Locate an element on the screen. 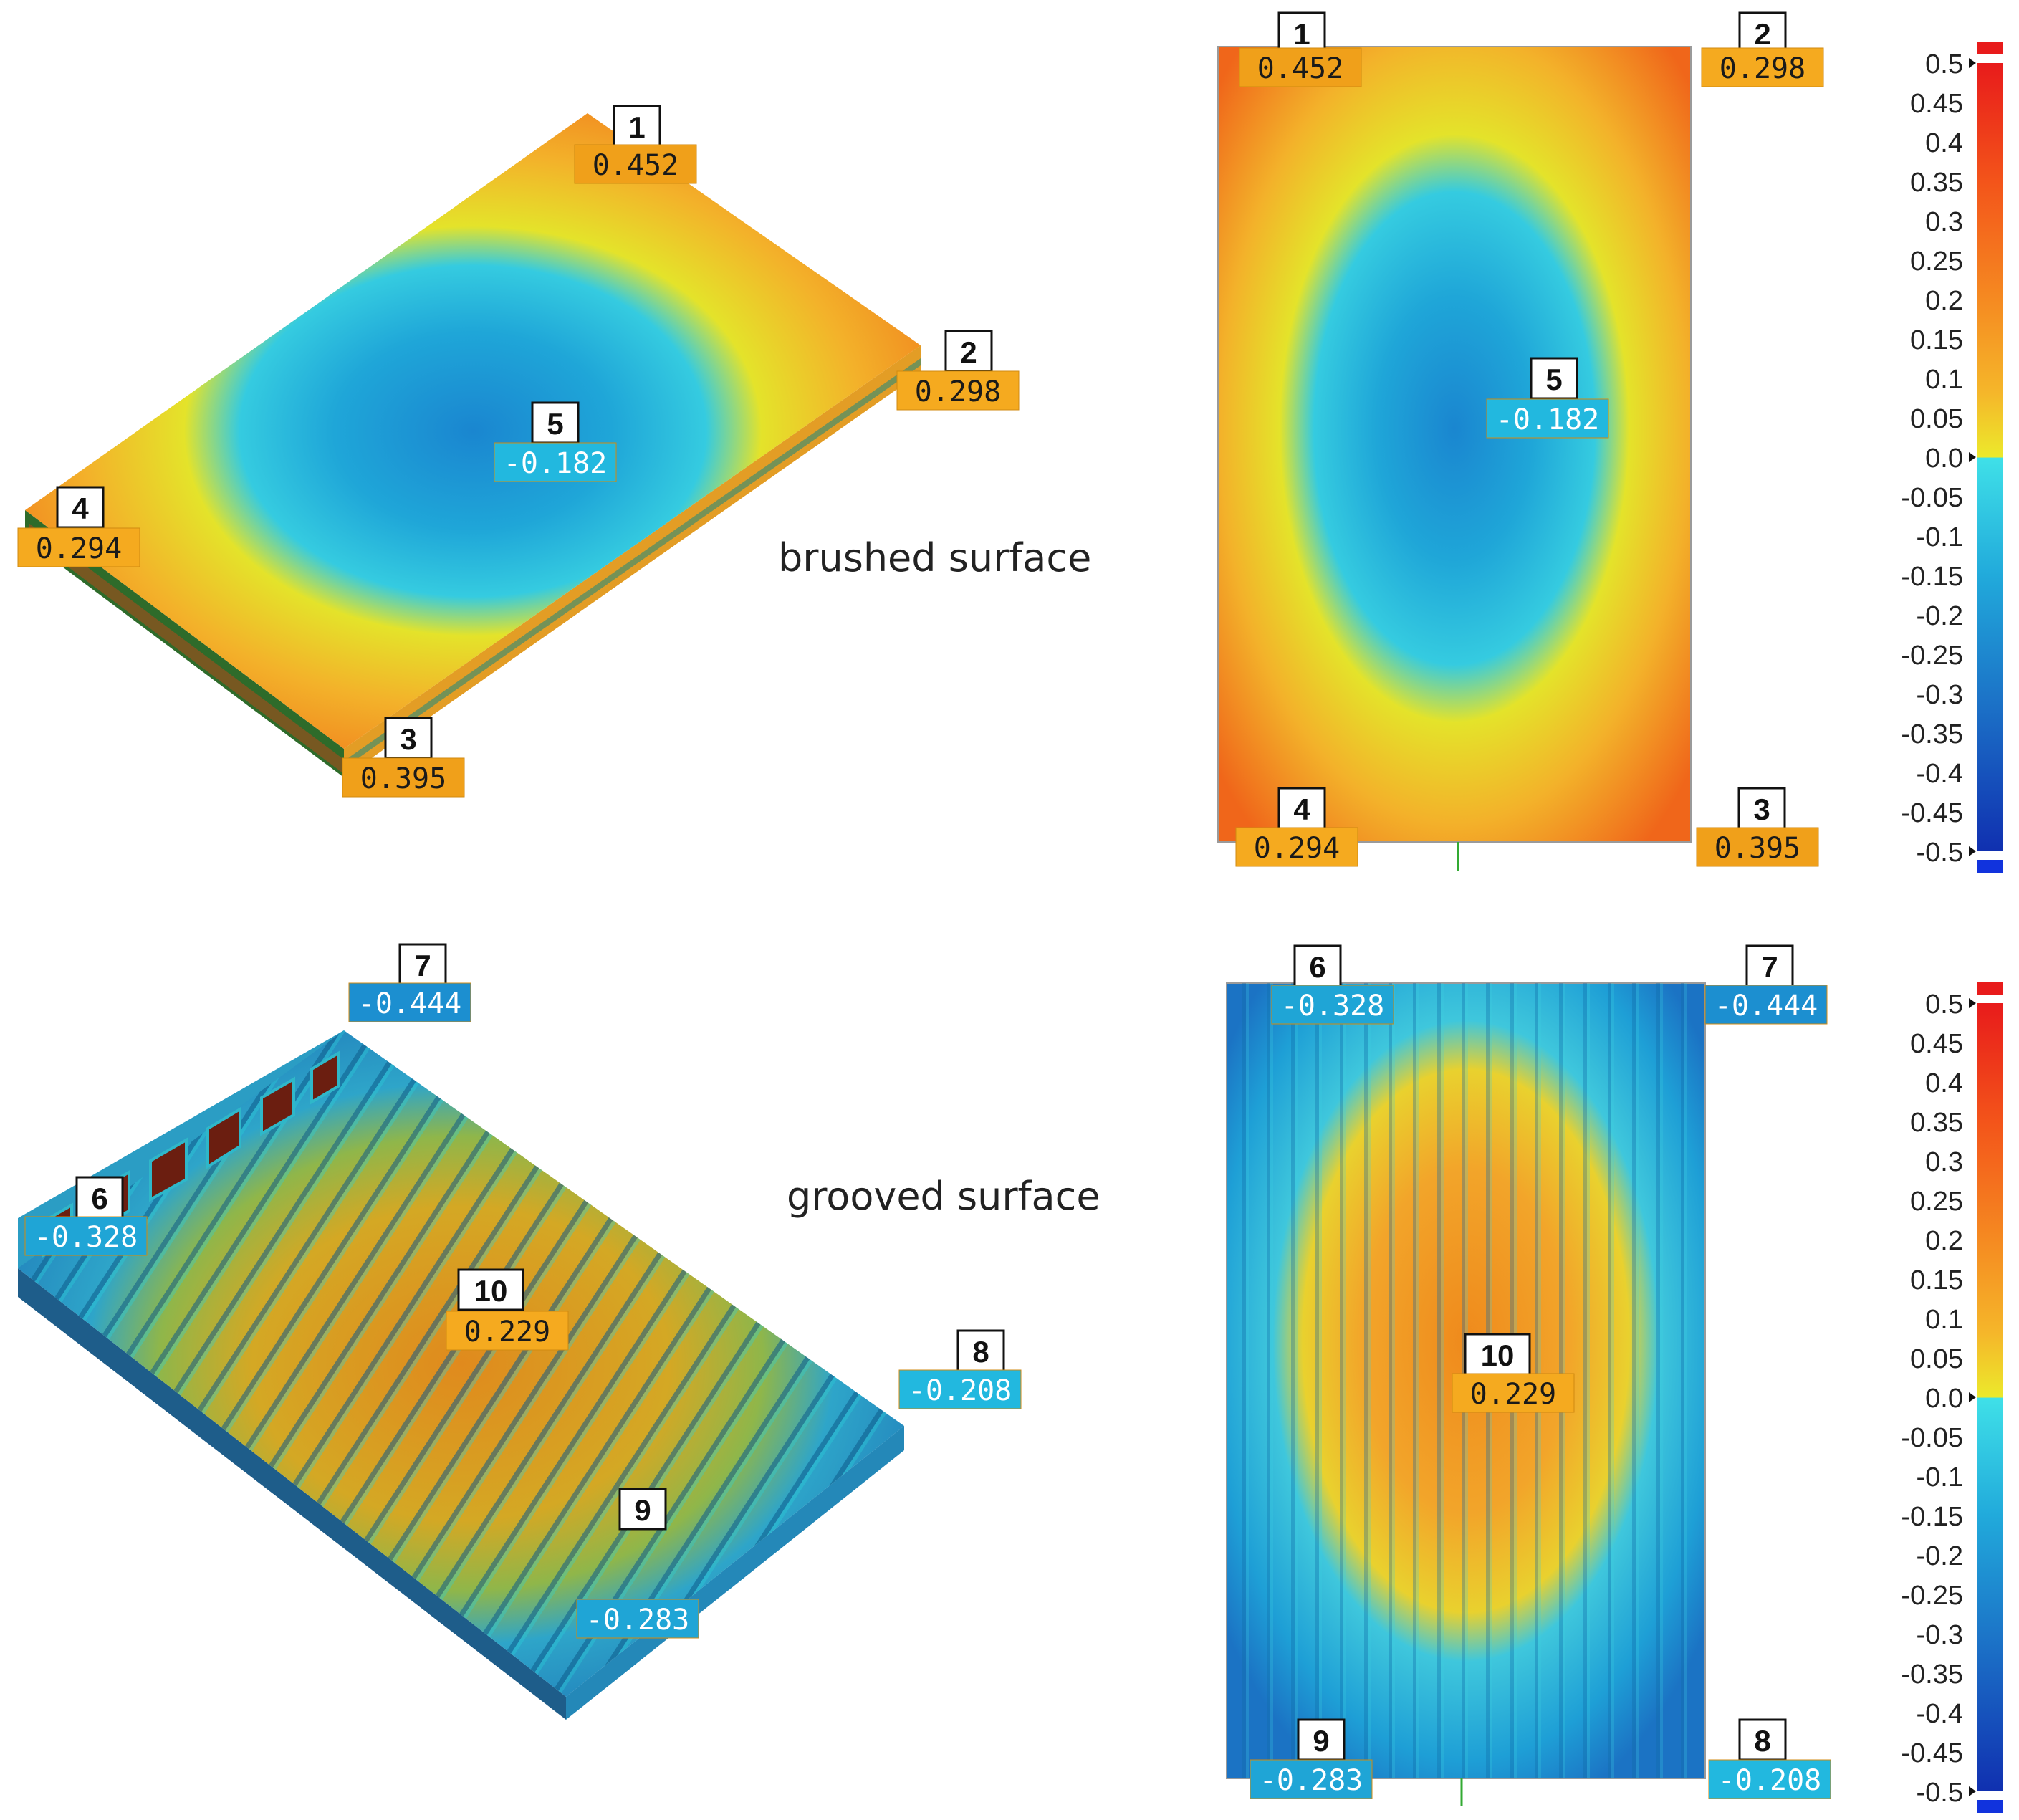  colorbar-tick-brushed: 0.05 is located at coordinates (1936, 419).